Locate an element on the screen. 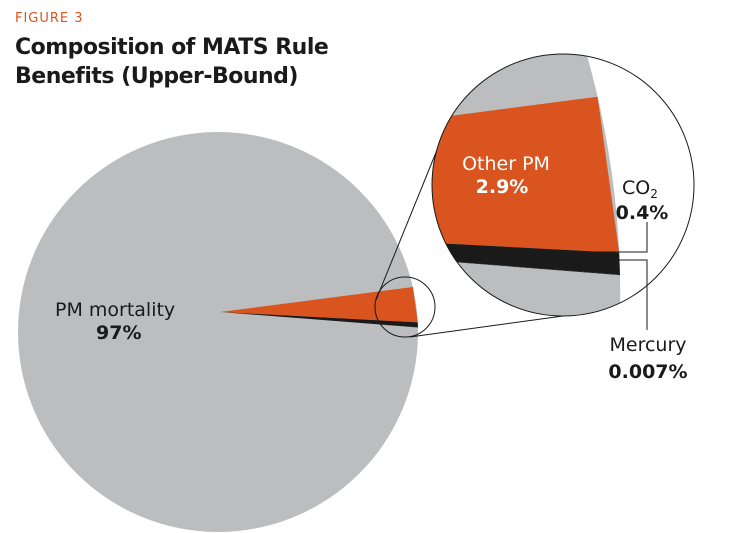 The image size is (748, 533). title-line-1: Composition of MATS Rule is located at coordinates (172, 47).